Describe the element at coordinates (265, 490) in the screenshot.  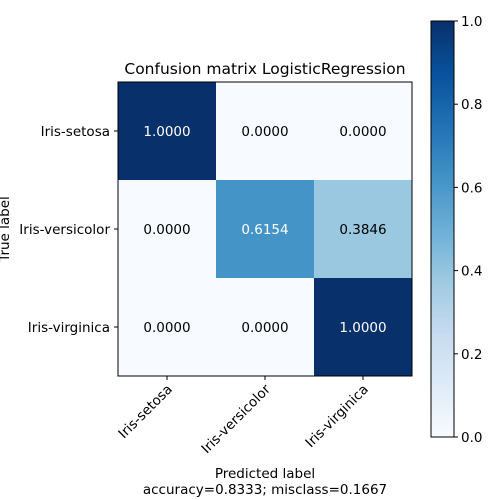
I see `x-axis-label-metrics: accuracy=0.8333; misclass=0.1667` at that location.